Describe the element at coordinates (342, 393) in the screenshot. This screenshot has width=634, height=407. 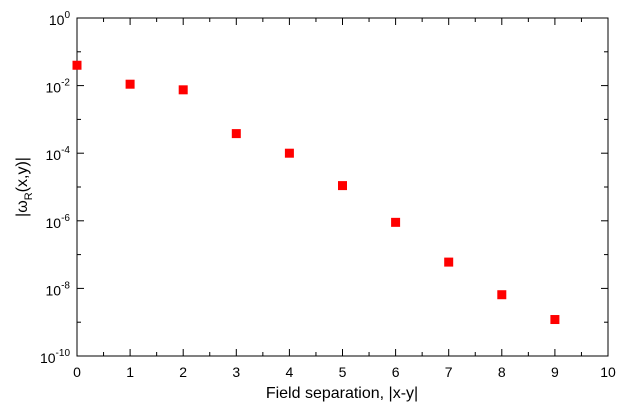
I see `x-axis-title: Field separation, |x-y|` at that location.